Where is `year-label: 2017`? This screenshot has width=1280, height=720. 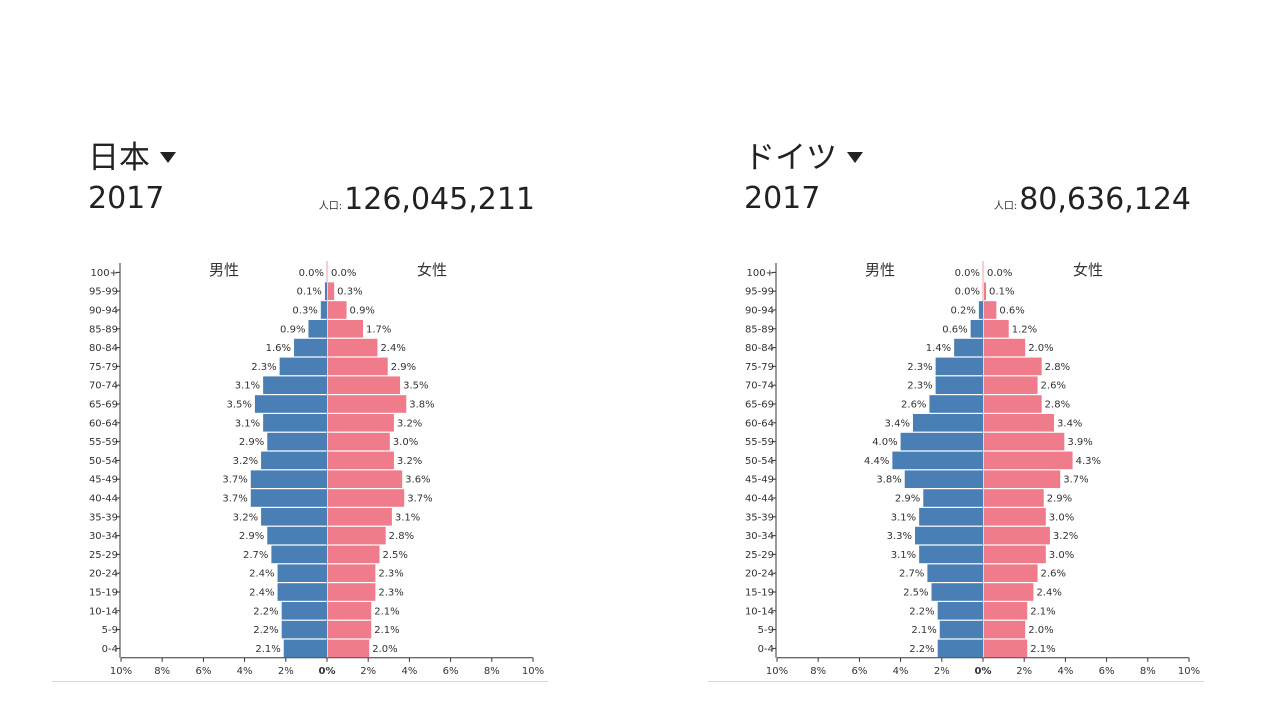 year-label: 2017 is located at coordinates (782, 198).